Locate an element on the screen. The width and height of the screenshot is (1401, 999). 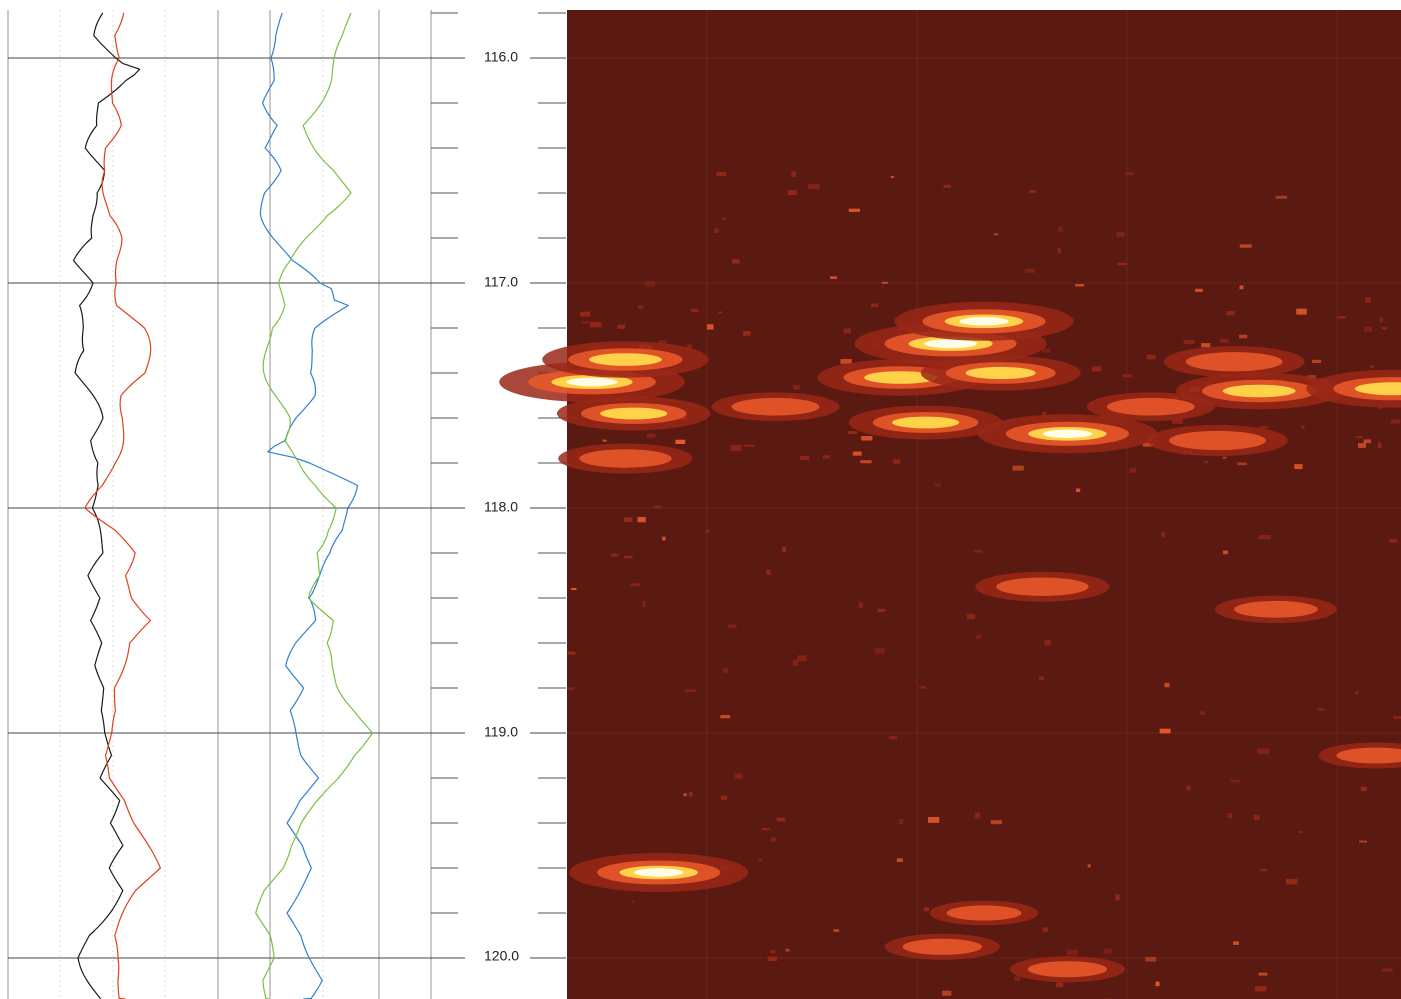
depth-tick-label: 119.0 is located at coordinates (501, 732).